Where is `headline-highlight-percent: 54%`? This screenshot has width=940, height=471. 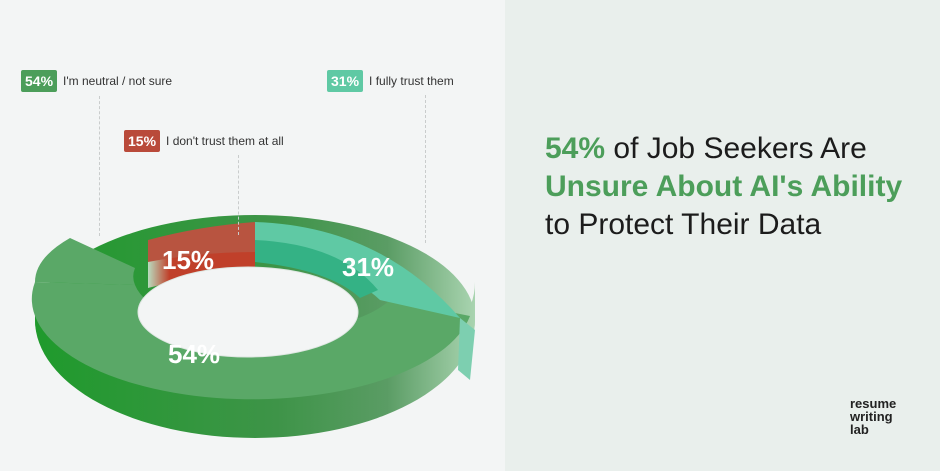
headline-highlight-percent: 54% is located at coordinates (575, 148).